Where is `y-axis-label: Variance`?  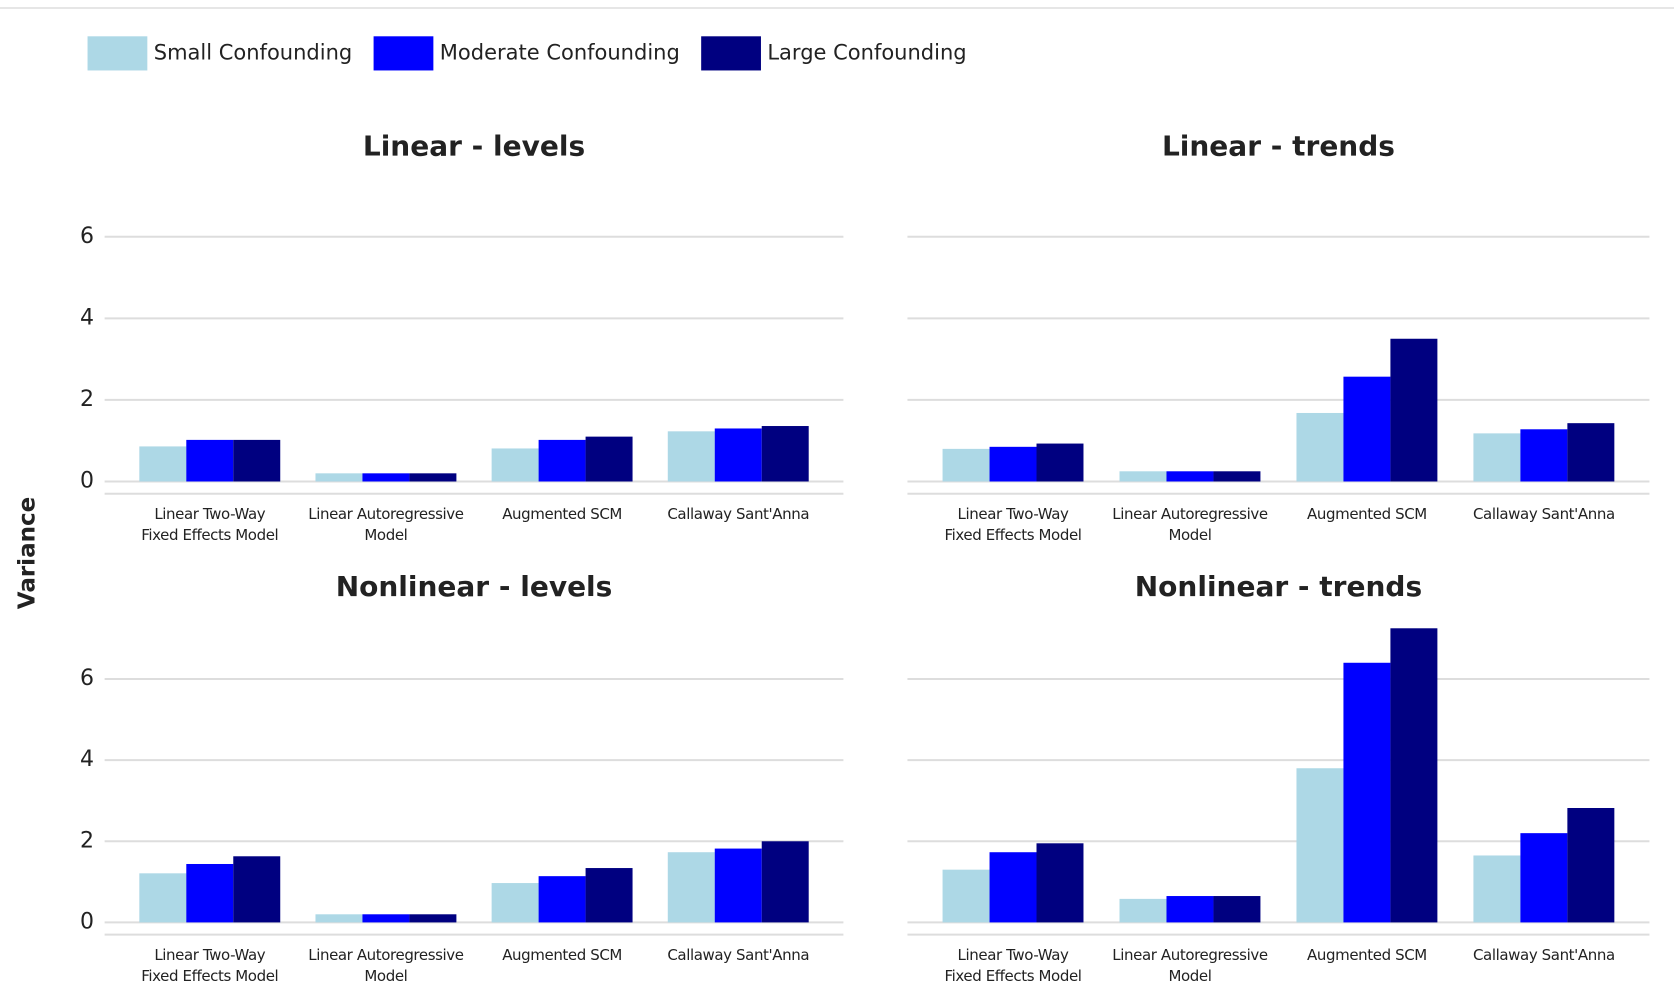 y-axis-label: Variance is located at coordinates (27, 553).